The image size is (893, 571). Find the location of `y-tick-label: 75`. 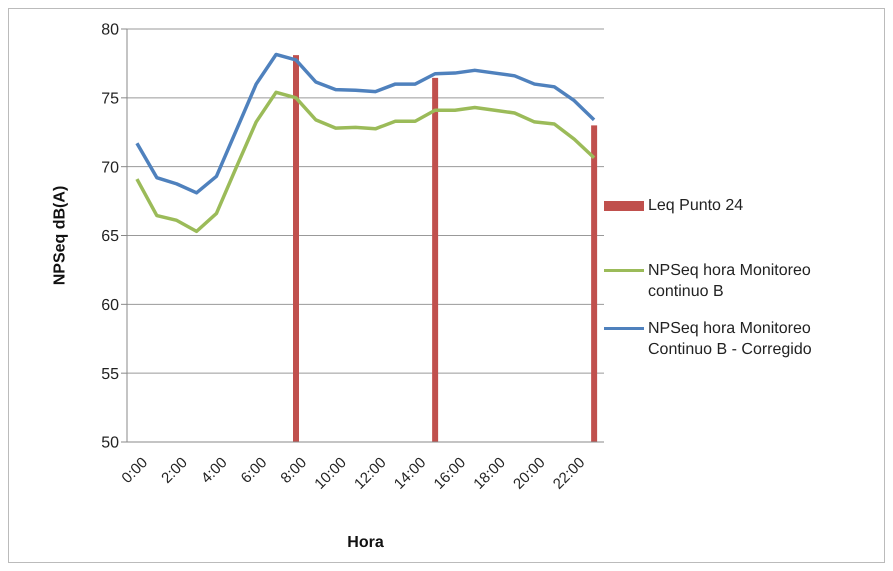

y-tick-label: 75 is located at coordinates (110, 99).